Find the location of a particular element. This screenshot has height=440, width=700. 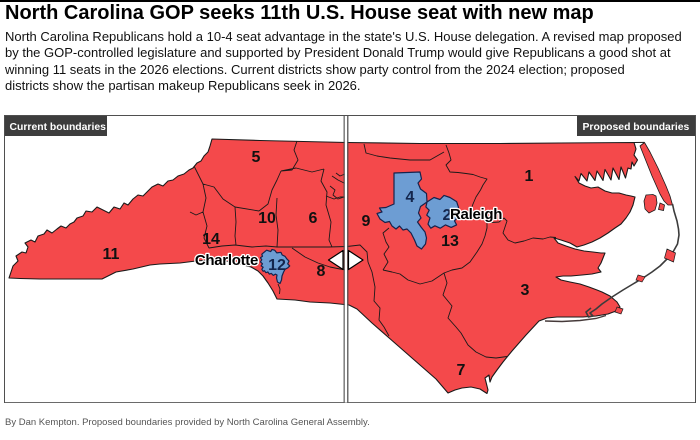

svg-text: 13 is located at coordinates (450, 241).